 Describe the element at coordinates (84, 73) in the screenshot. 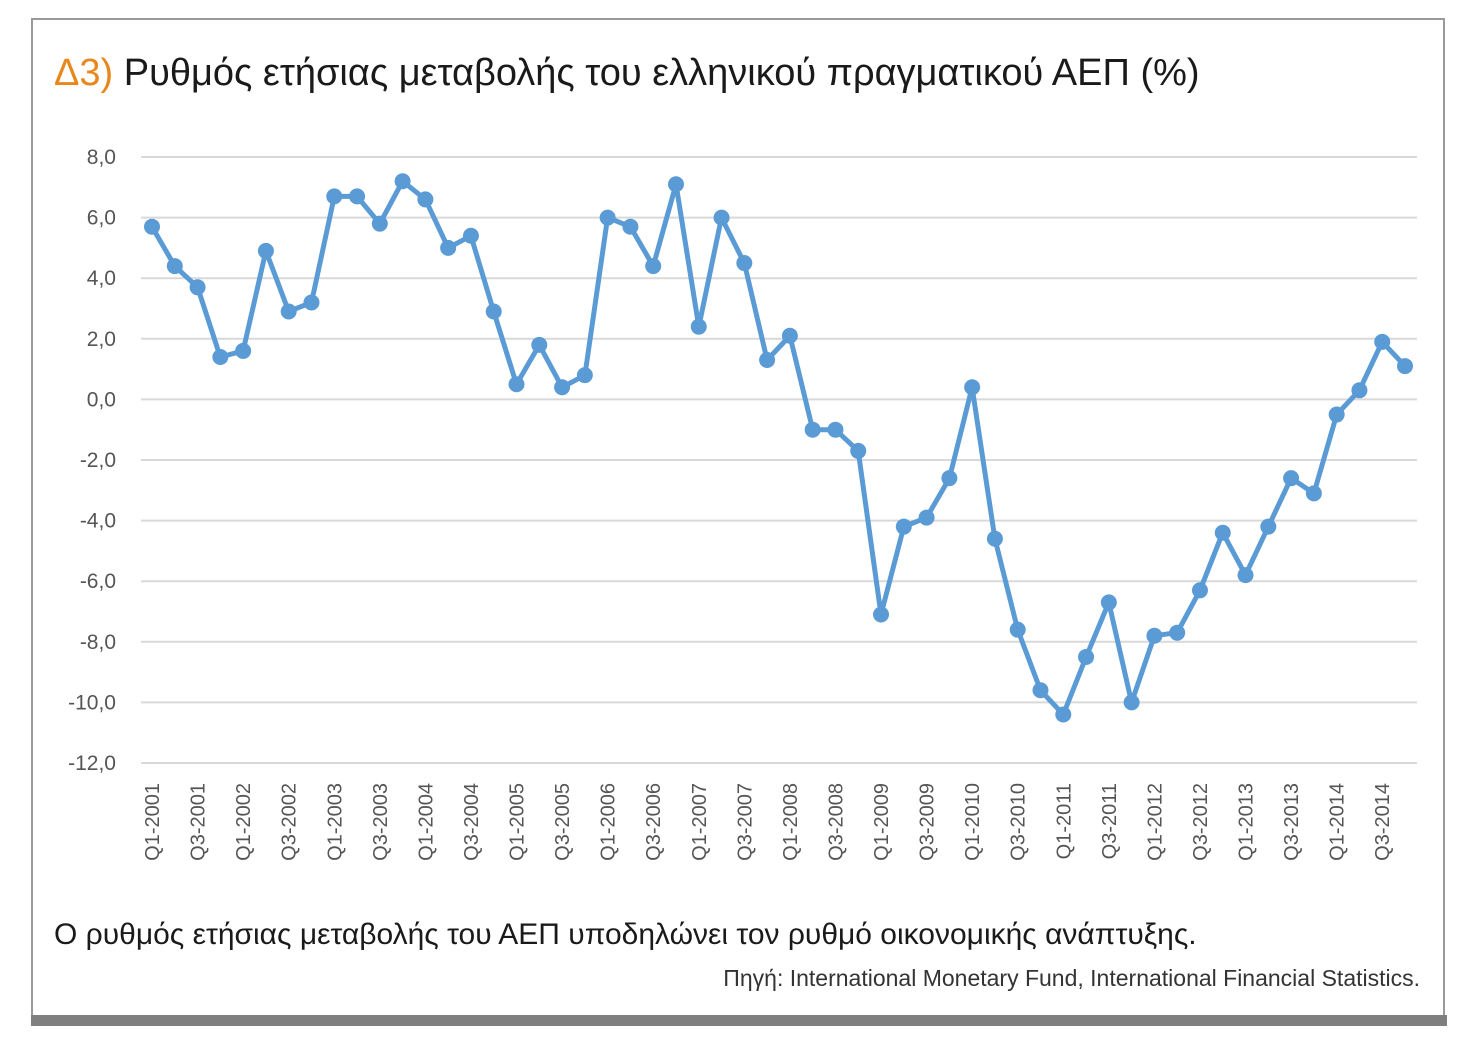

I see `figure-label: Δ3)` at that location.